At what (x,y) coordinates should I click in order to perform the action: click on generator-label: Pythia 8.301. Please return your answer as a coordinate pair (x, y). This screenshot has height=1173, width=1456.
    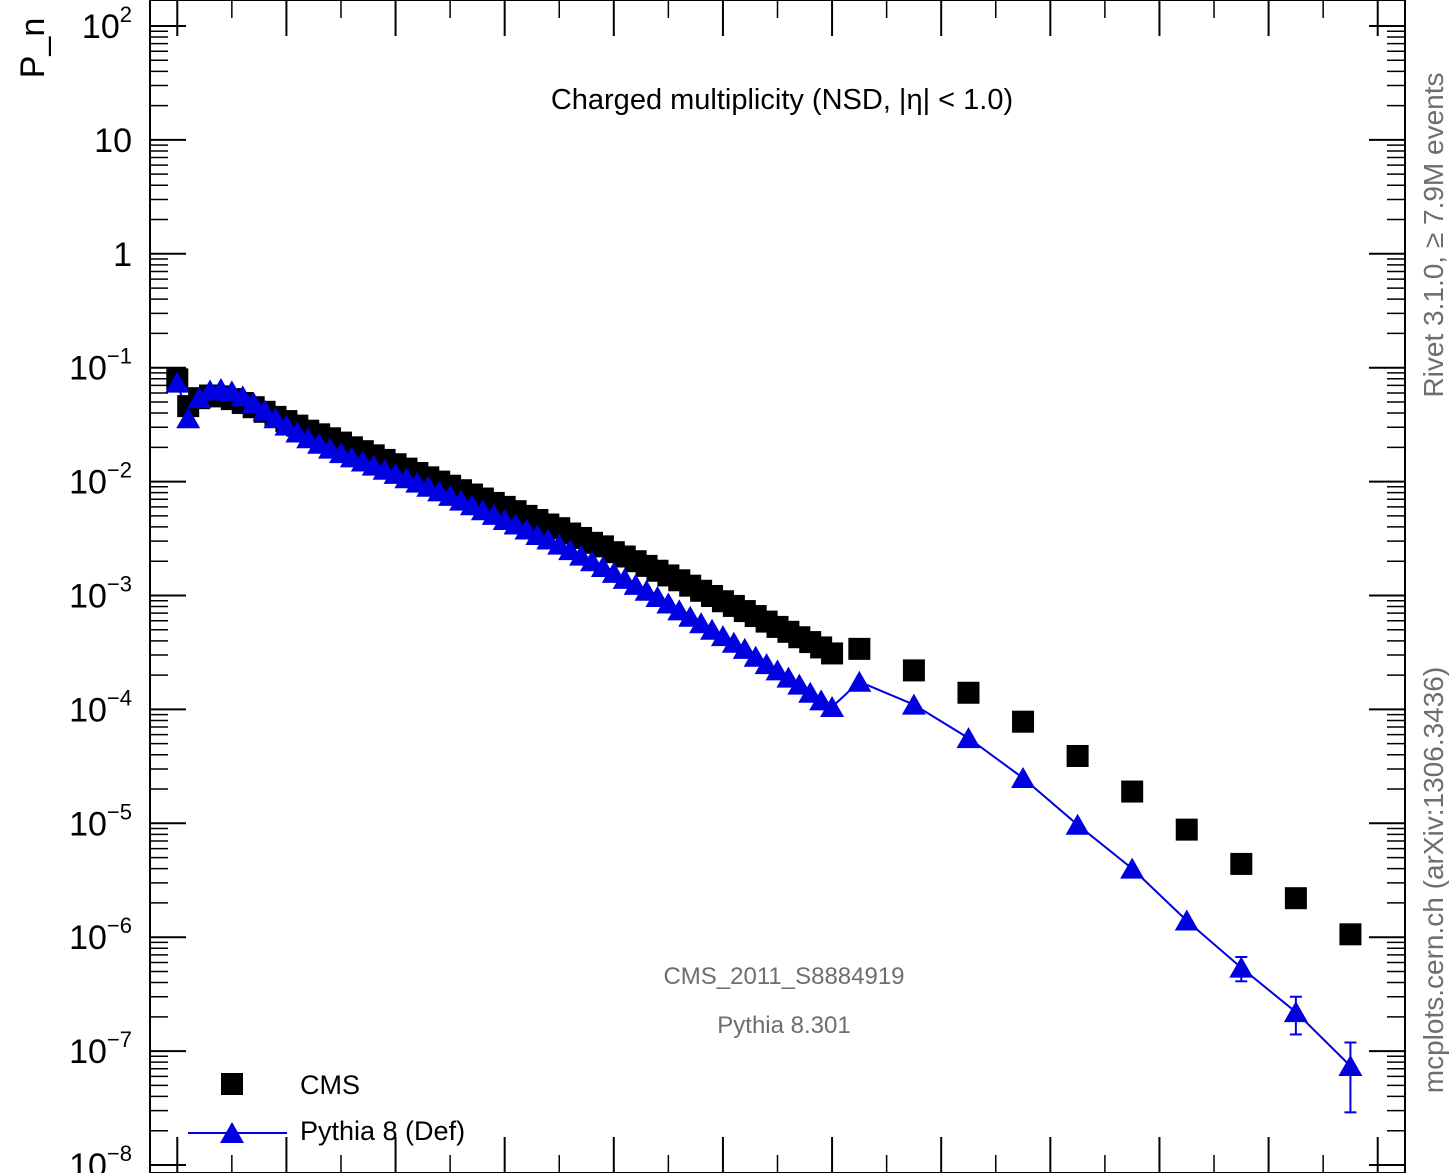
    Looking at the image, I should click on (783, 1025).